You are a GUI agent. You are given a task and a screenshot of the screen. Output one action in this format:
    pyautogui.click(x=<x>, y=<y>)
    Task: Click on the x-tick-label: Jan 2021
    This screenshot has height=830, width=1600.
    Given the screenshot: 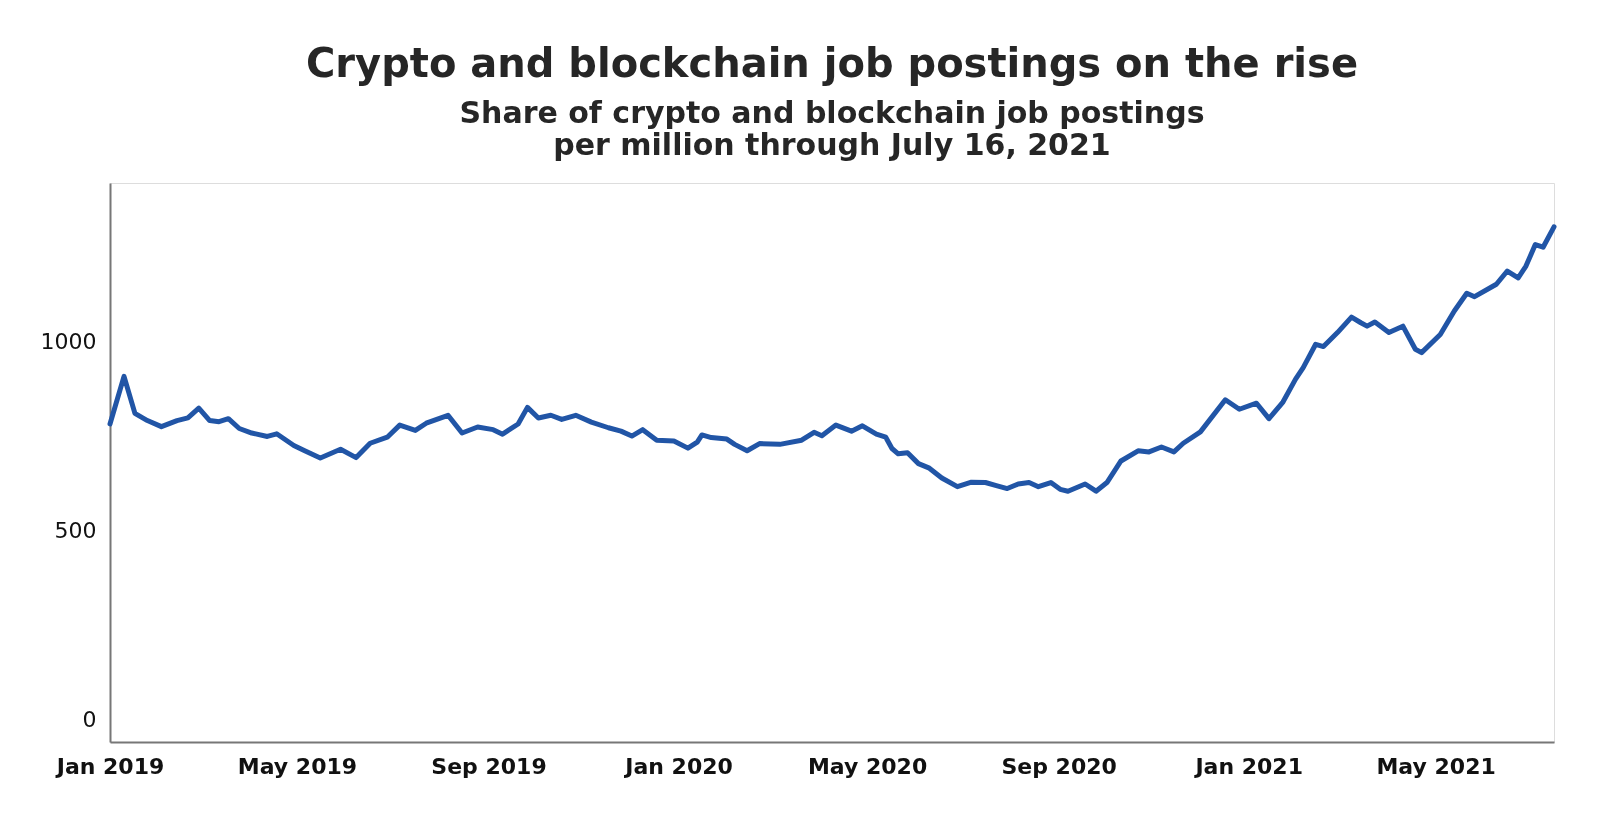 What is the action you would take?
    pyautogui.click(x=1248, y=766)
    